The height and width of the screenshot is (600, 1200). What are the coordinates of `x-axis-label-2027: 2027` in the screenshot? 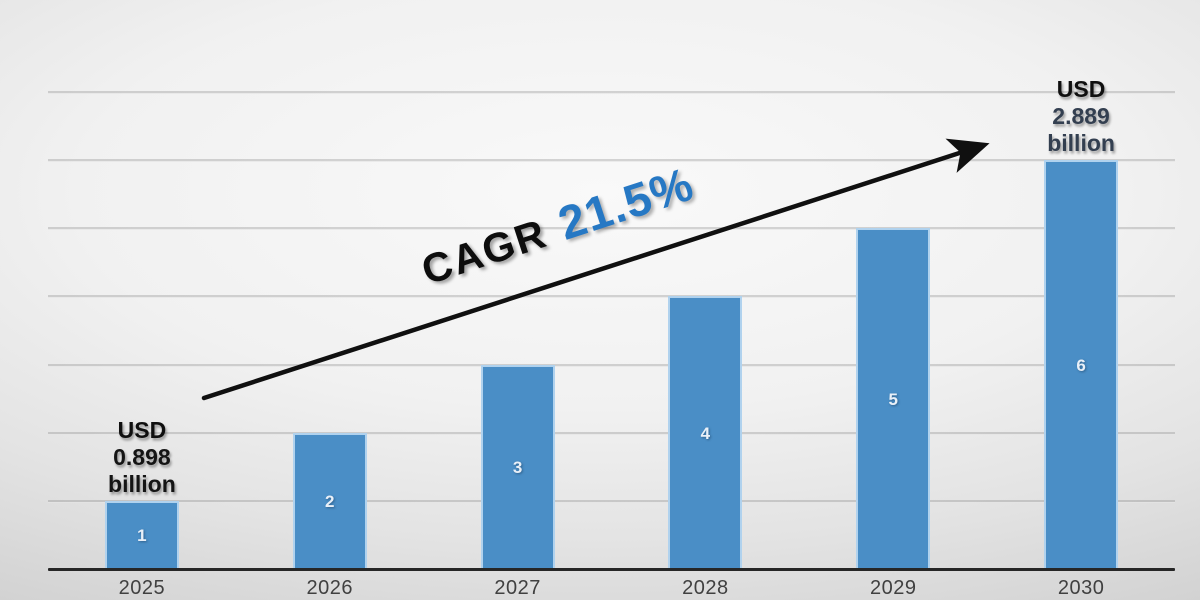 It's located at (517, 588).